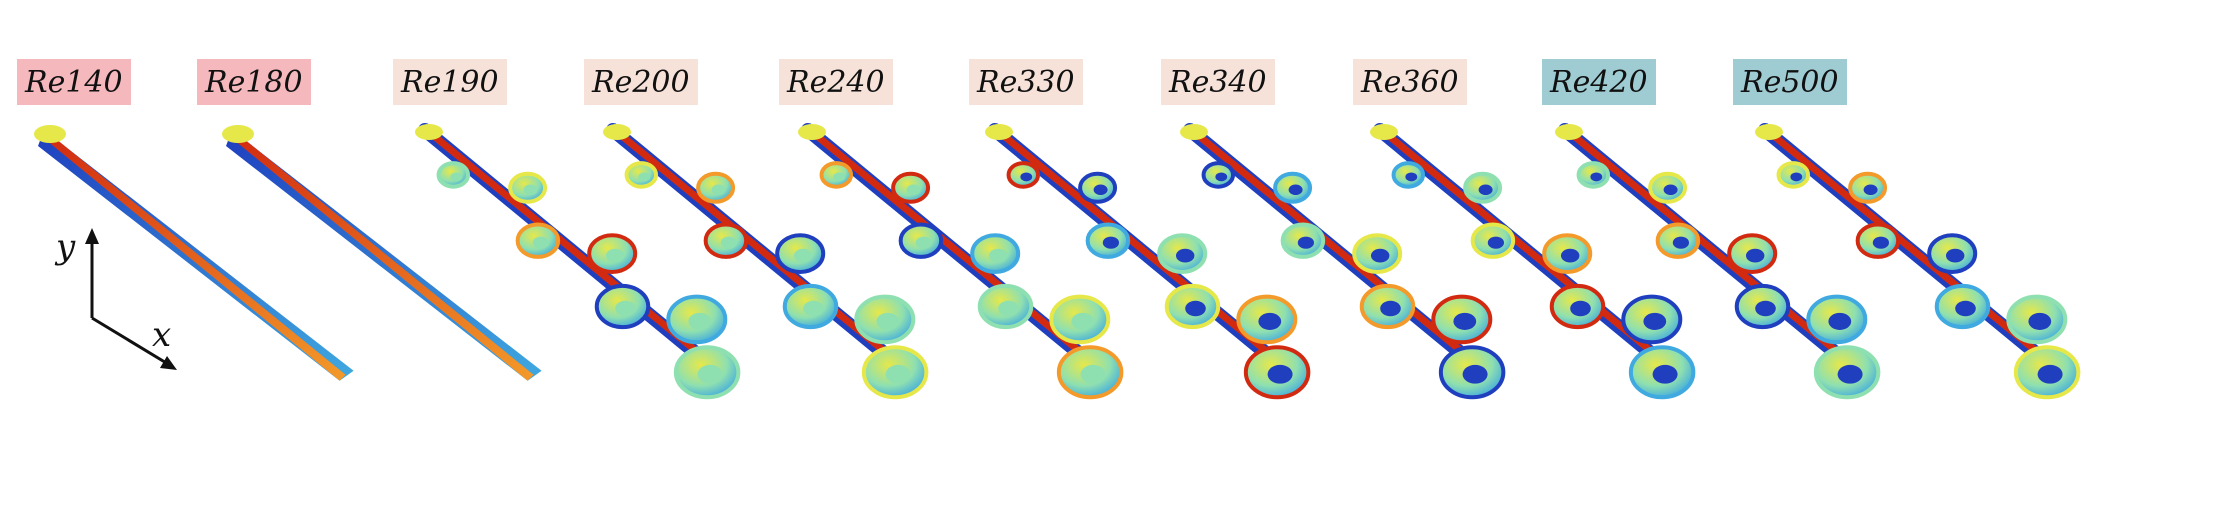  I want to click on panel-label-re340: Re340, so click(1218, 82).